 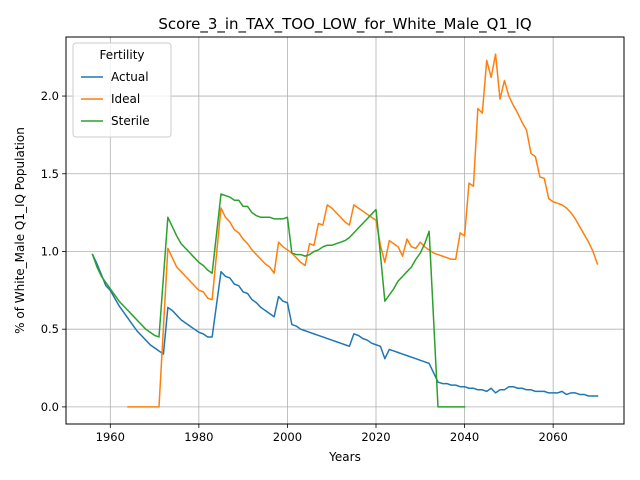 What do you see at coordinates (50, 407) in the screenshot?
I see `y-tick-label: 0.0` at bounding box center [50, 407].